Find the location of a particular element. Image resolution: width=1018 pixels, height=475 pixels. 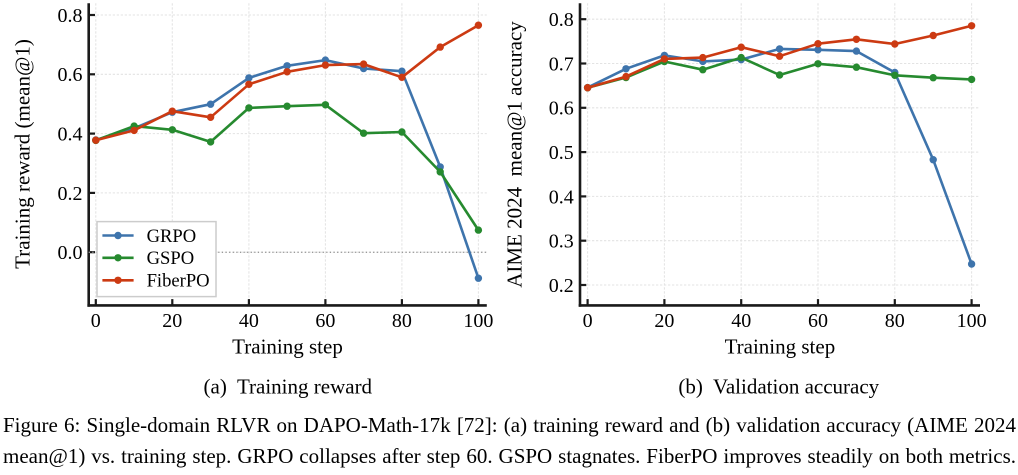

svg-text: GRPO is located at coordinates (172, 236).